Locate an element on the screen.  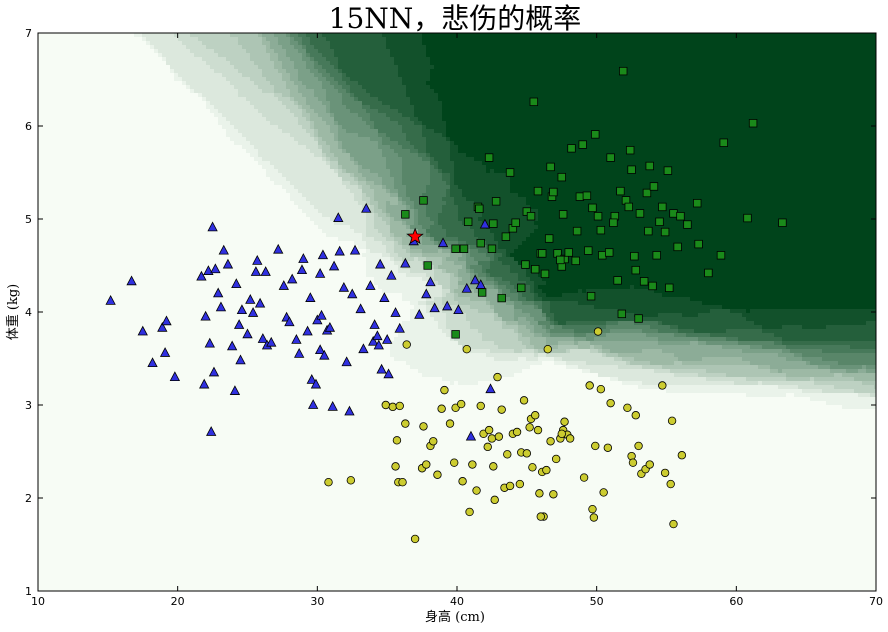
y-tick-label: 1 is located at coordinates (28, 591).